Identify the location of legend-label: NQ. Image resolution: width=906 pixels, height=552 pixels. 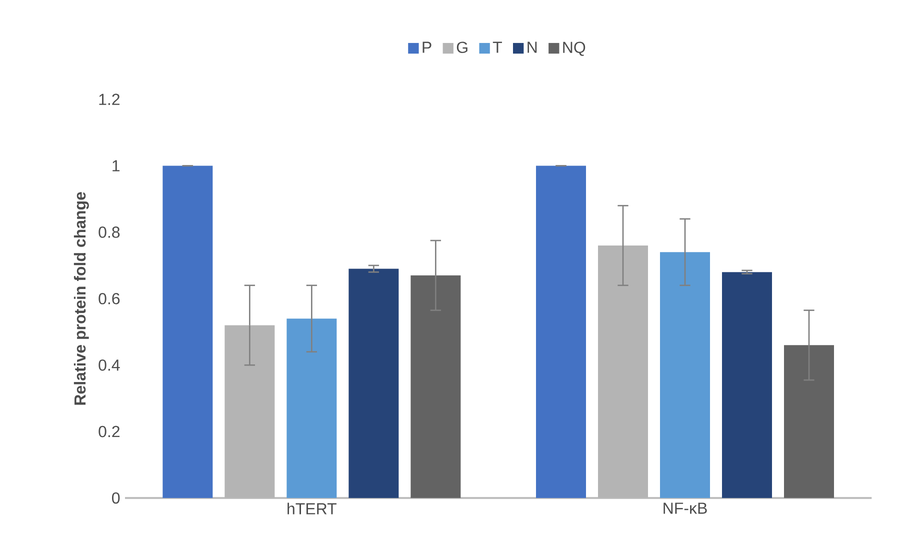
(574, 49).